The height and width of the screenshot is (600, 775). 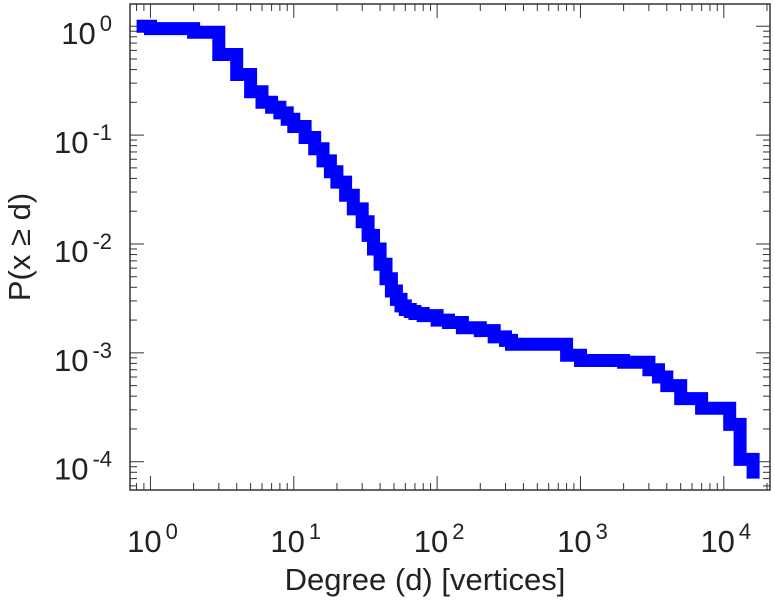 I want to click on x-axis-label: Degree (d) [vertices], so click(x=425, y=579).